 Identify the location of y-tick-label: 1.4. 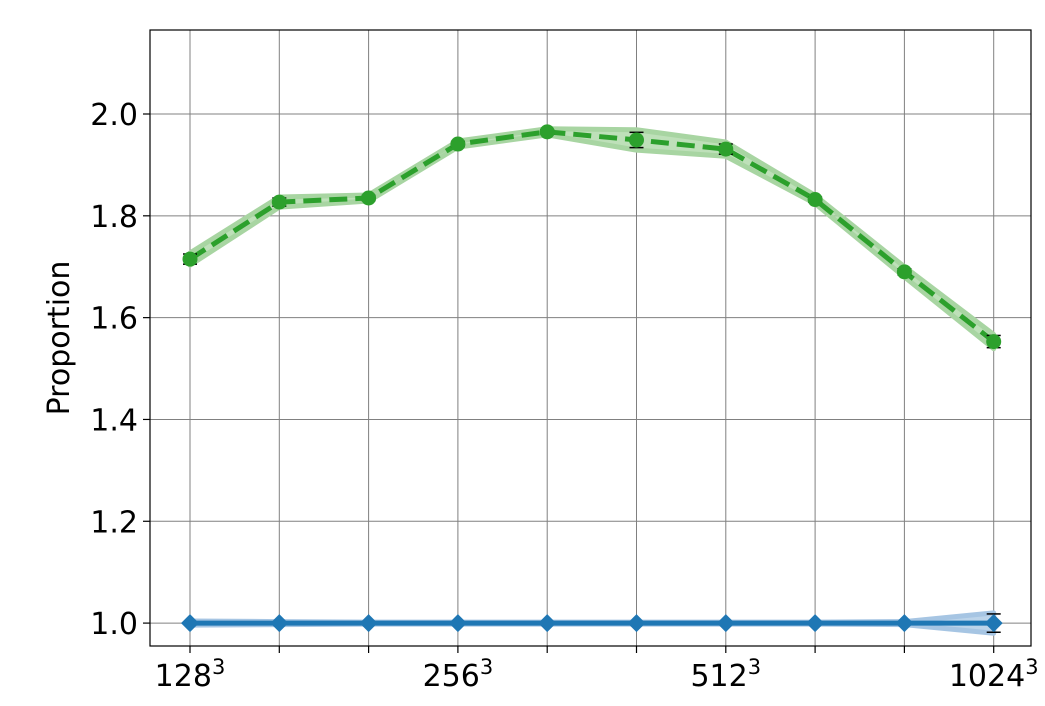
(114, 420).